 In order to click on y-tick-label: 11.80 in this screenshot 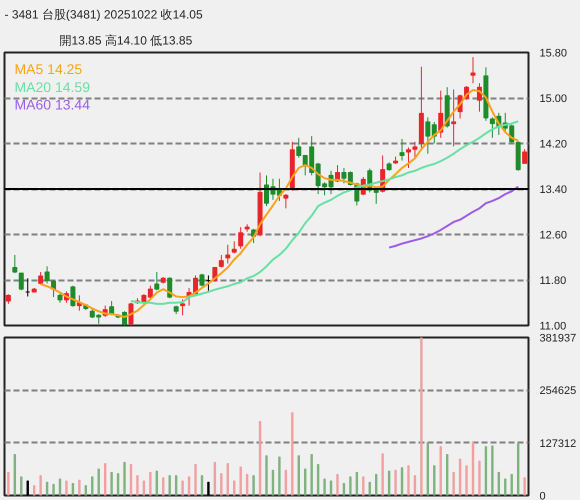, I will do `click(553, 281)`.